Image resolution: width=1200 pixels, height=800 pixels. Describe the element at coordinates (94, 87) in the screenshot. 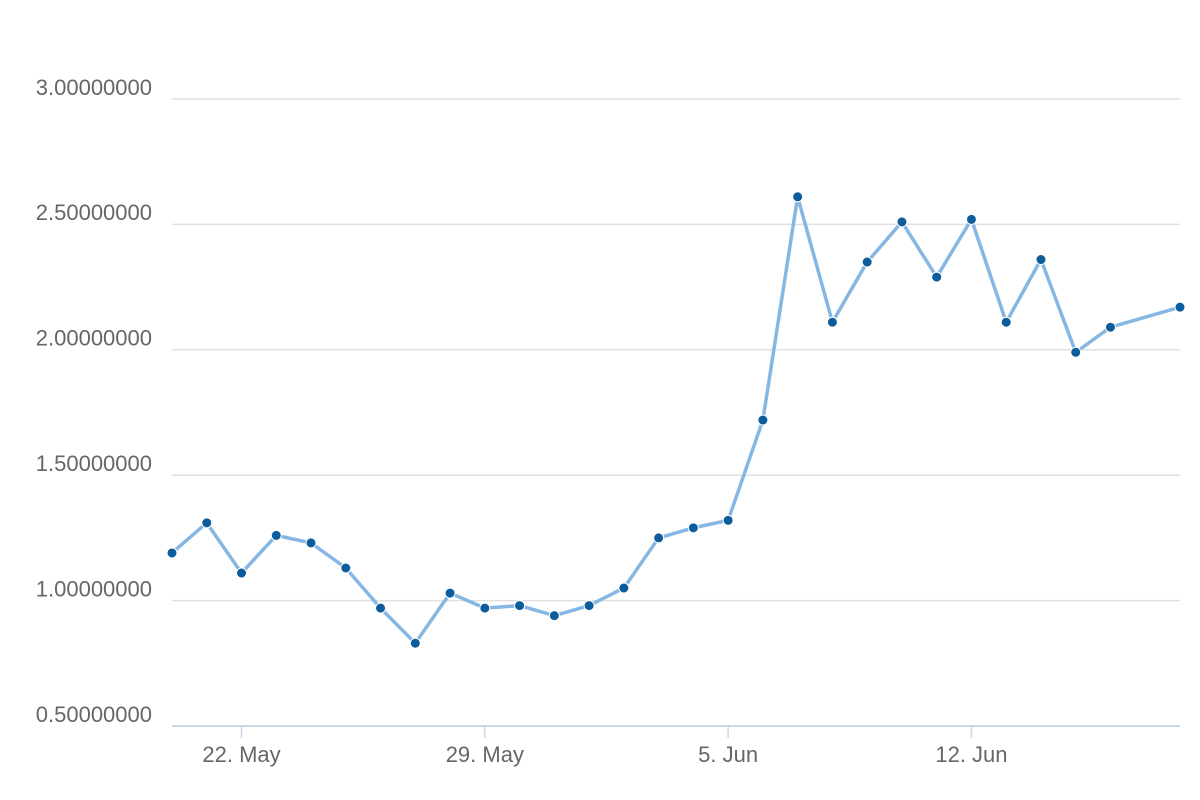

I see `y-tick-label: 3.00000000` at that location.